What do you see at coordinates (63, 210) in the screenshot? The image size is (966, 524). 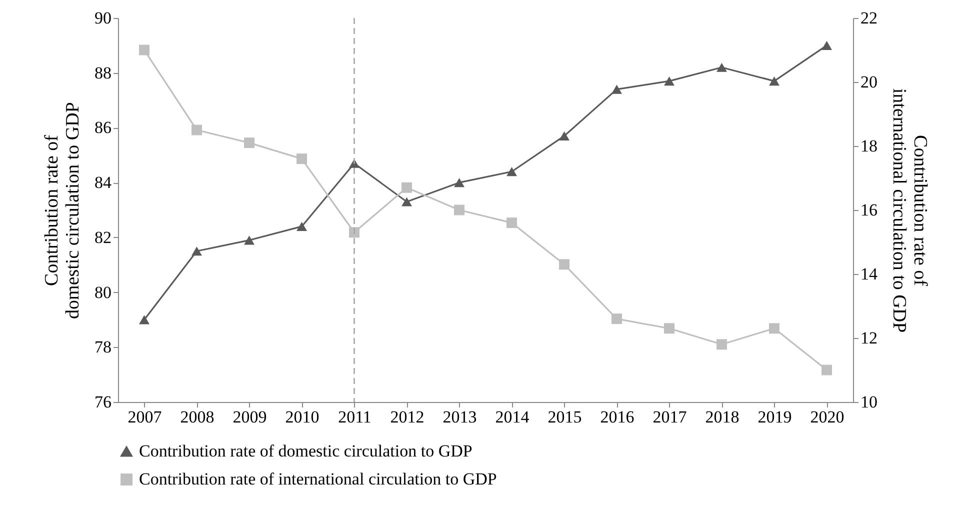 I see `y-axis-title: Contribution rate of domestic circulation to GDP` at bounding box center [63, 210].